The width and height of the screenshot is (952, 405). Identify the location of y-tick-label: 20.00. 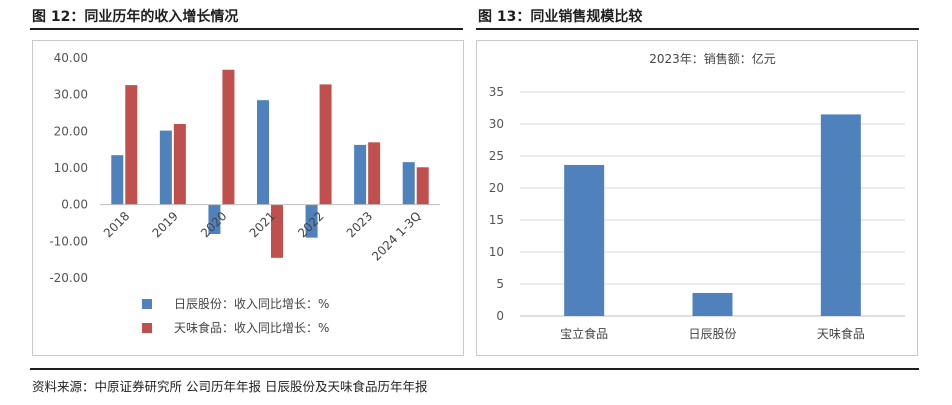
(71, 131).